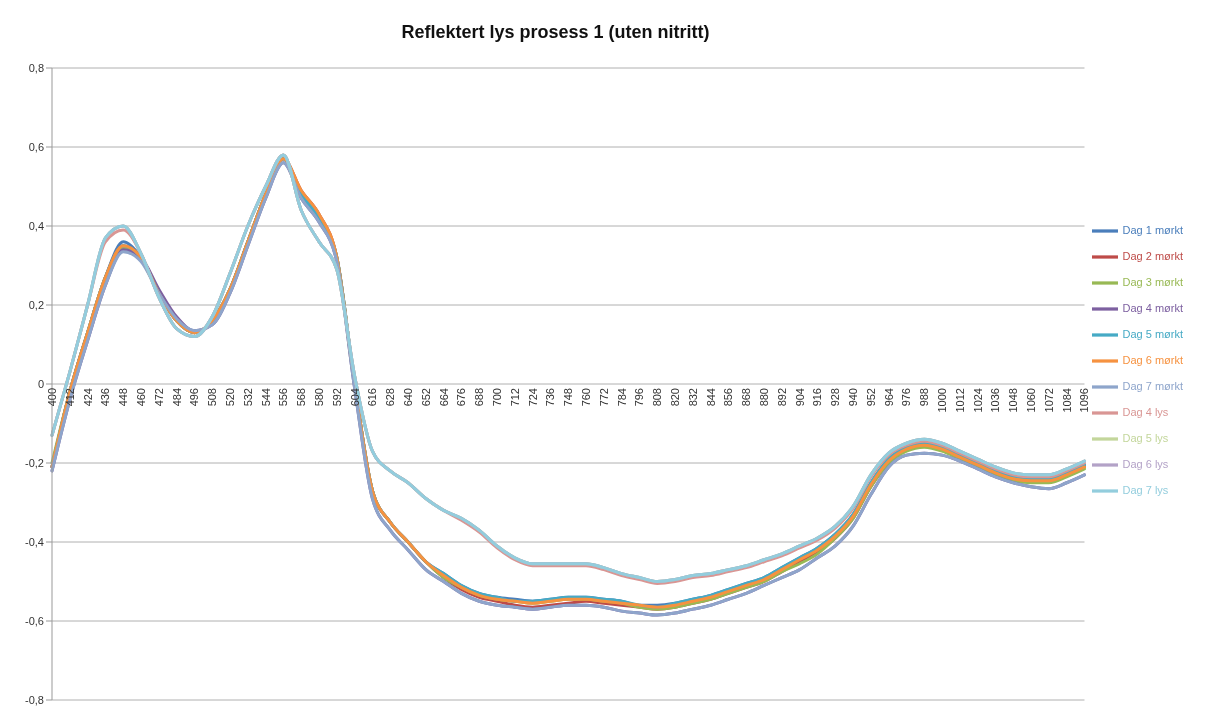 The width and height of the screenshot is (1213, 722). I want to click on x-tick-label: 700, so click(497, 397).